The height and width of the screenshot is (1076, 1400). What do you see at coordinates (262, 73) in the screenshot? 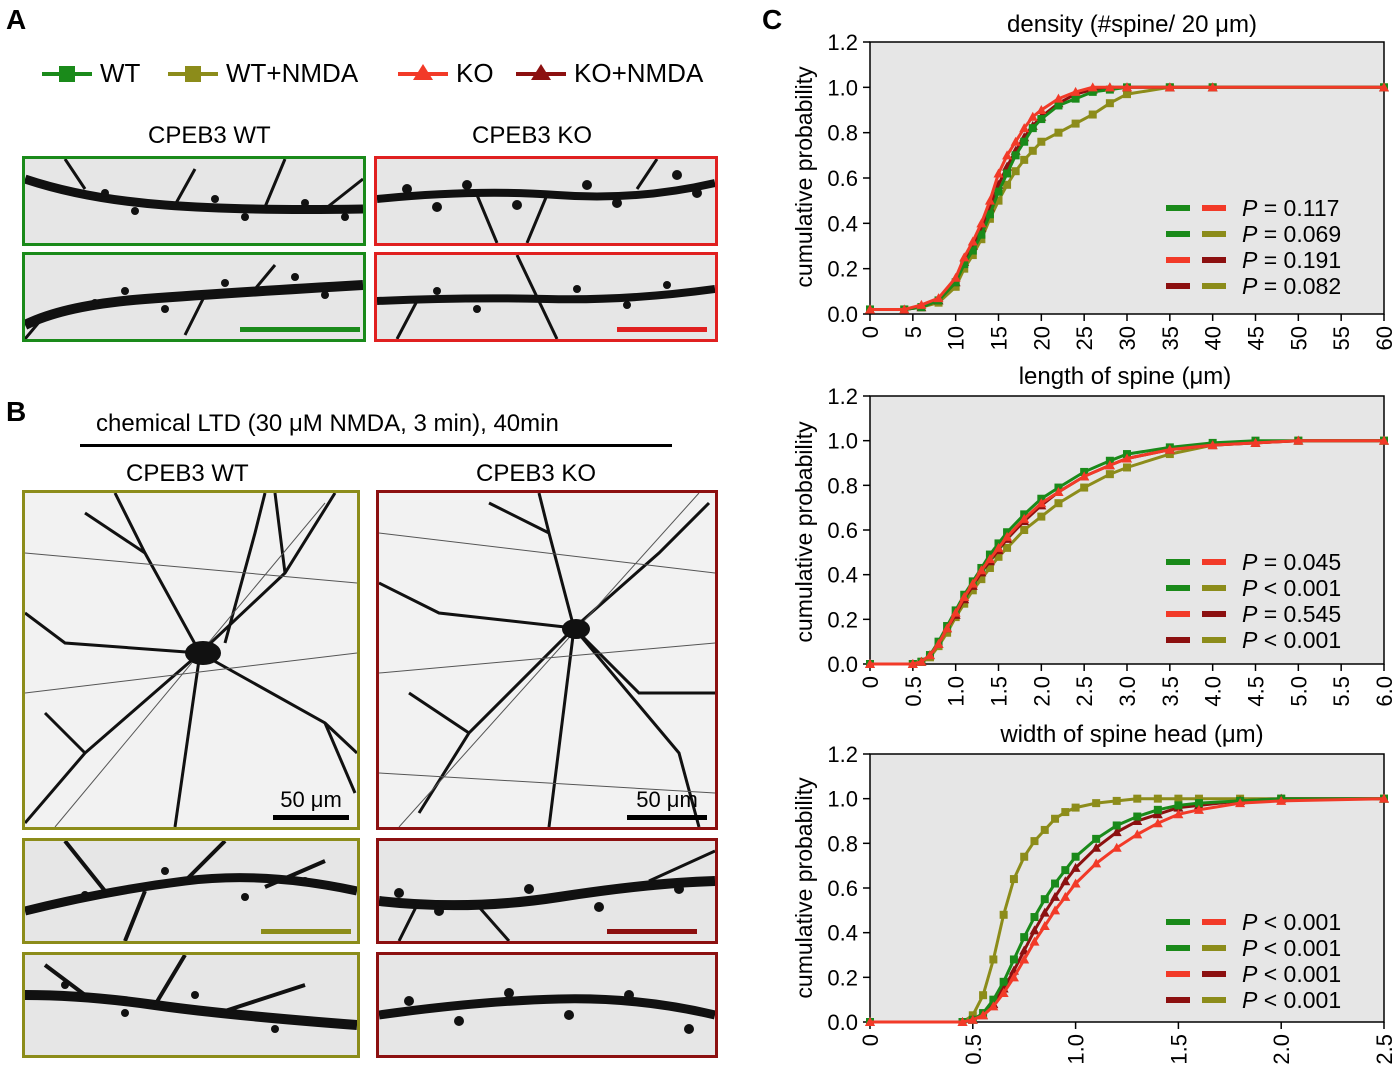
I see `legend-item-wt-nmda: WT+NMDA` at bounding box center [262, 73].